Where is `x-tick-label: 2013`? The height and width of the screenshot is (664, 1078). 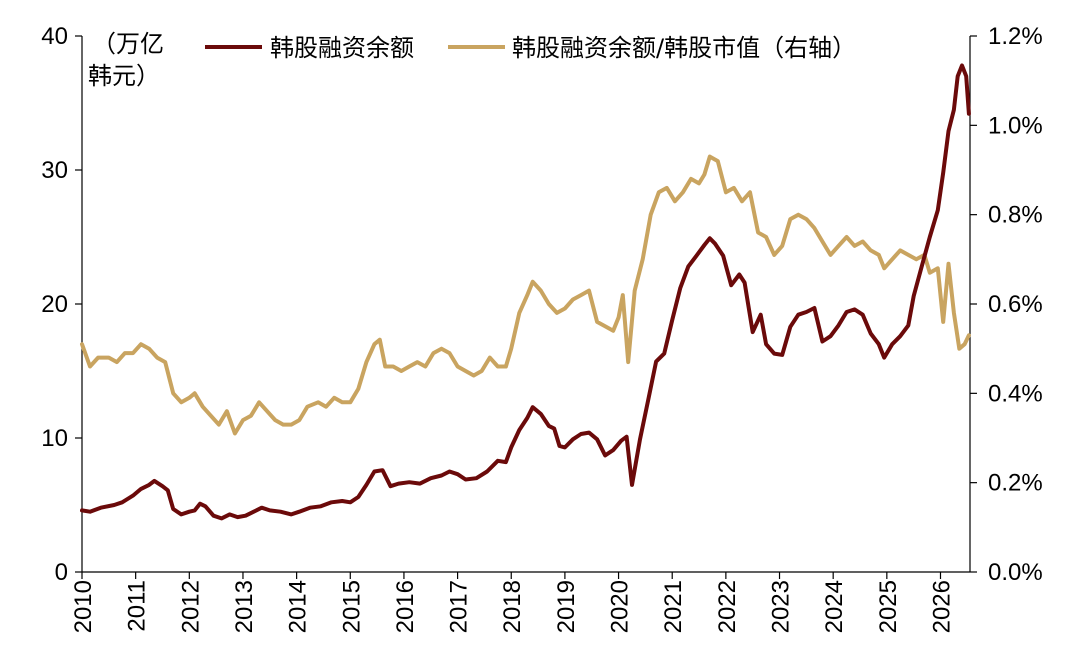 x-tick-label: 2013 is located at coordinates (244, 606).